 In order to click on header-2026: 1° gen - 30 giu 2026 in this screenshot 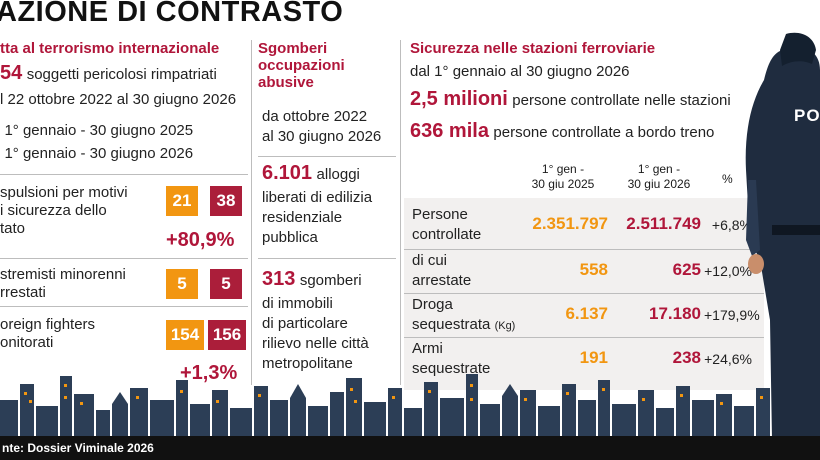, I will do `click(659, 177)`.